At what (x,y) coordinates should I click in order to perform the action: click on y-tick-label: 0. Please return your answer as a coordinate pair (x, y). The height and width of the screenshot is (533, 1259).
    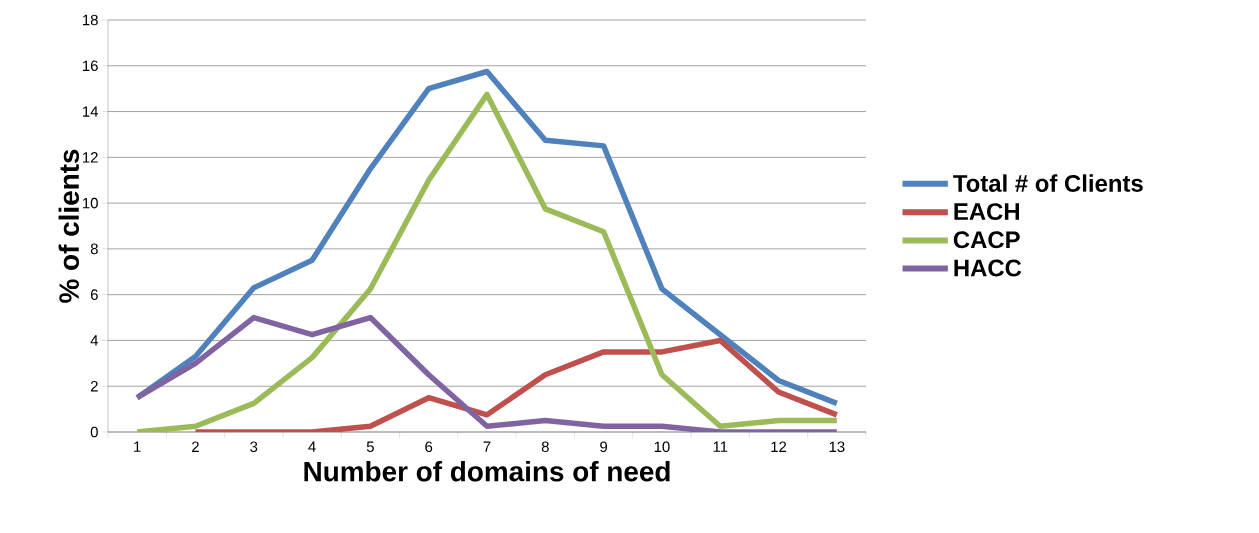
    Looking at the image, I should click on (94, 432).